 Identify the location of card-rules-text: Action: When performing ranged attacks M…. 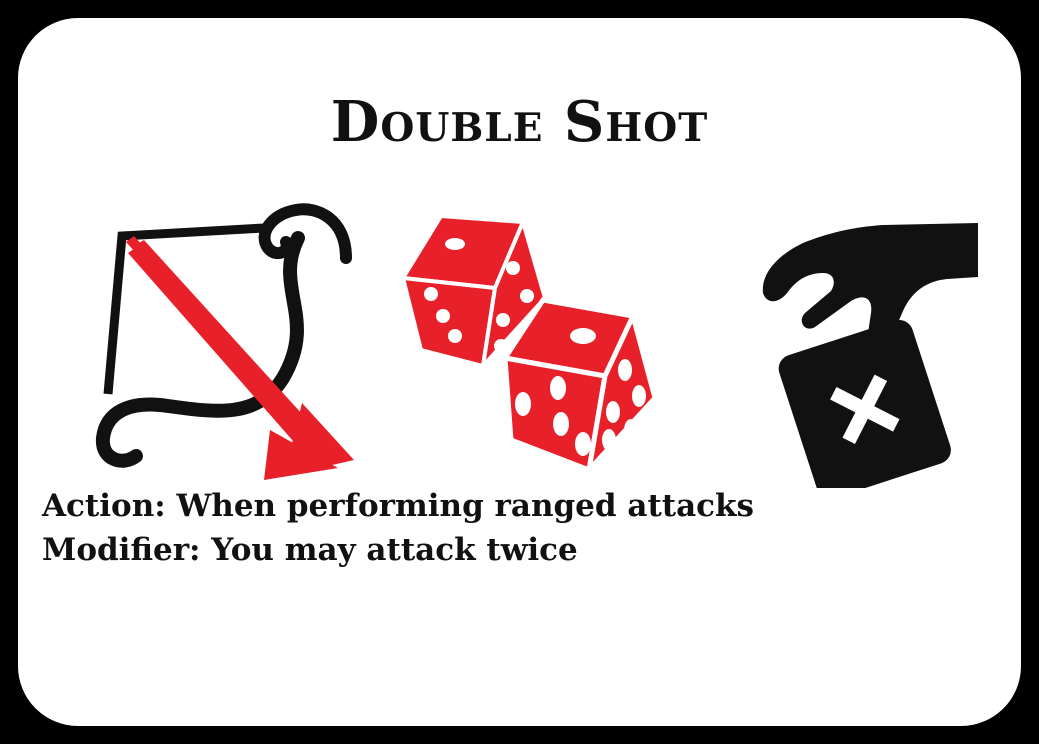
(398, 528).